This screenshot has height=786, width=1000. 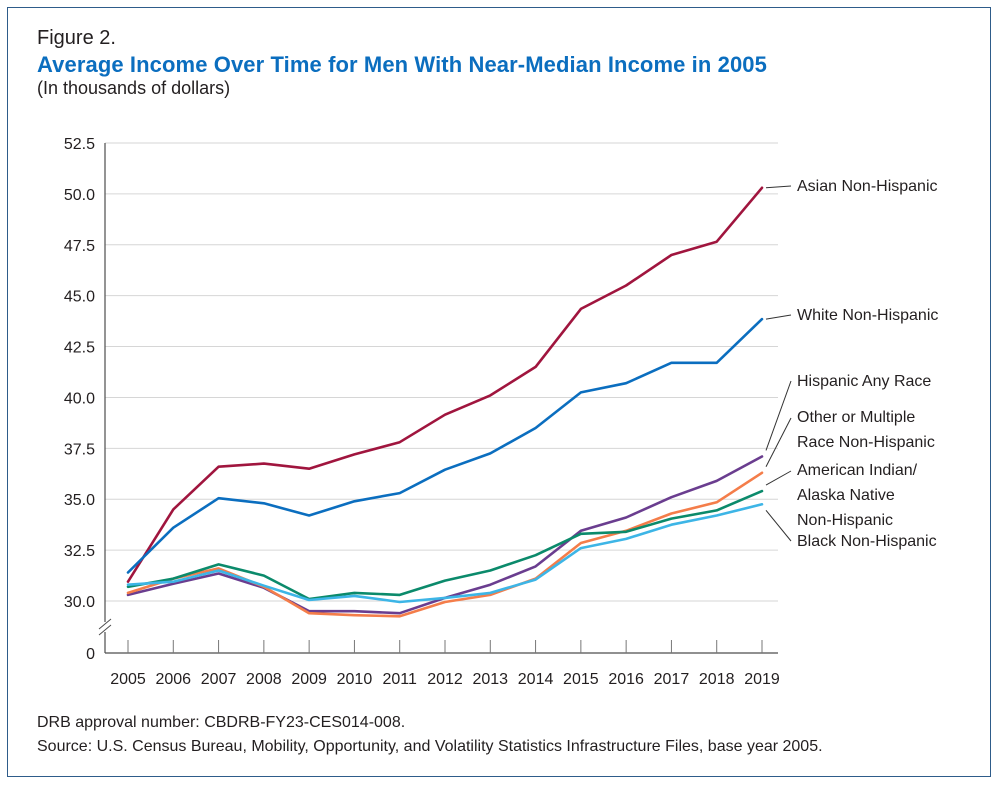 I want to click on x-tick-label: 2009, so click(x=309, y=679).